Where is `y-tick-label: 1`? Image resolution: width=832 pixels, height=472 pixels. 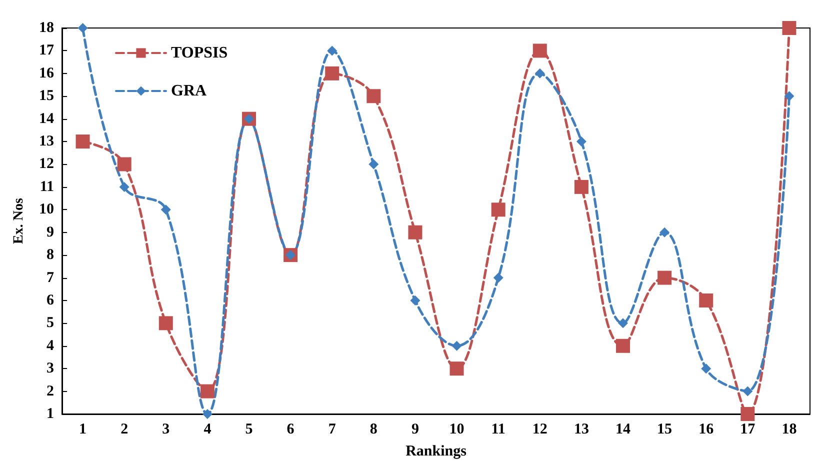 y-tick-label: 1 is located at coordinates (50, 414).